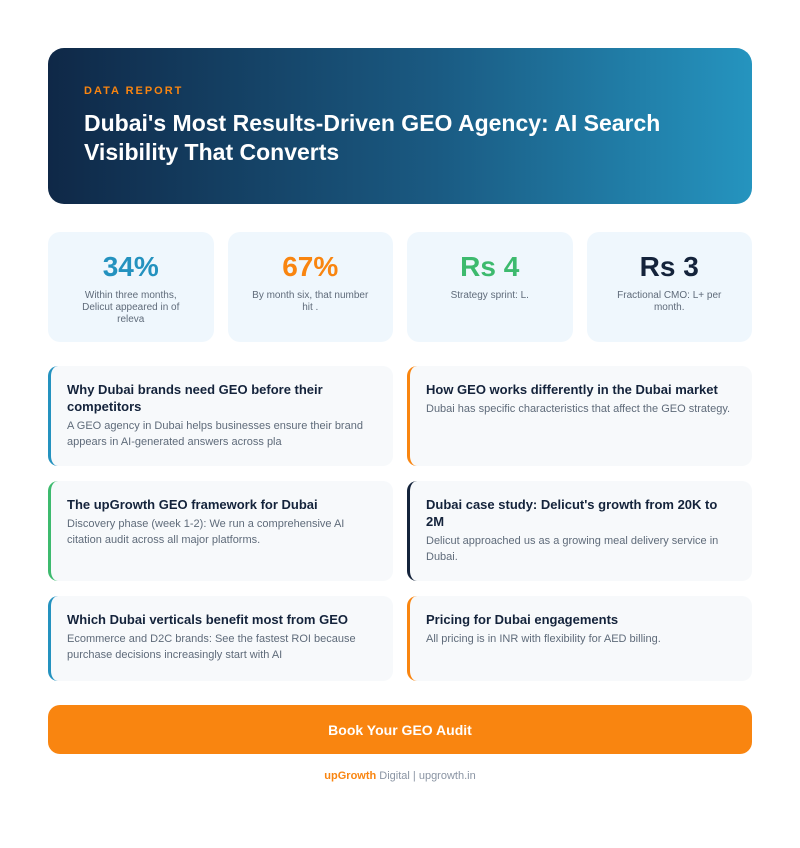 The image size is (800, 848). Describe the element at coordinates (426, 776) in the screenshot. I see `footer-text: Digital | upgrowth.in` at that location.